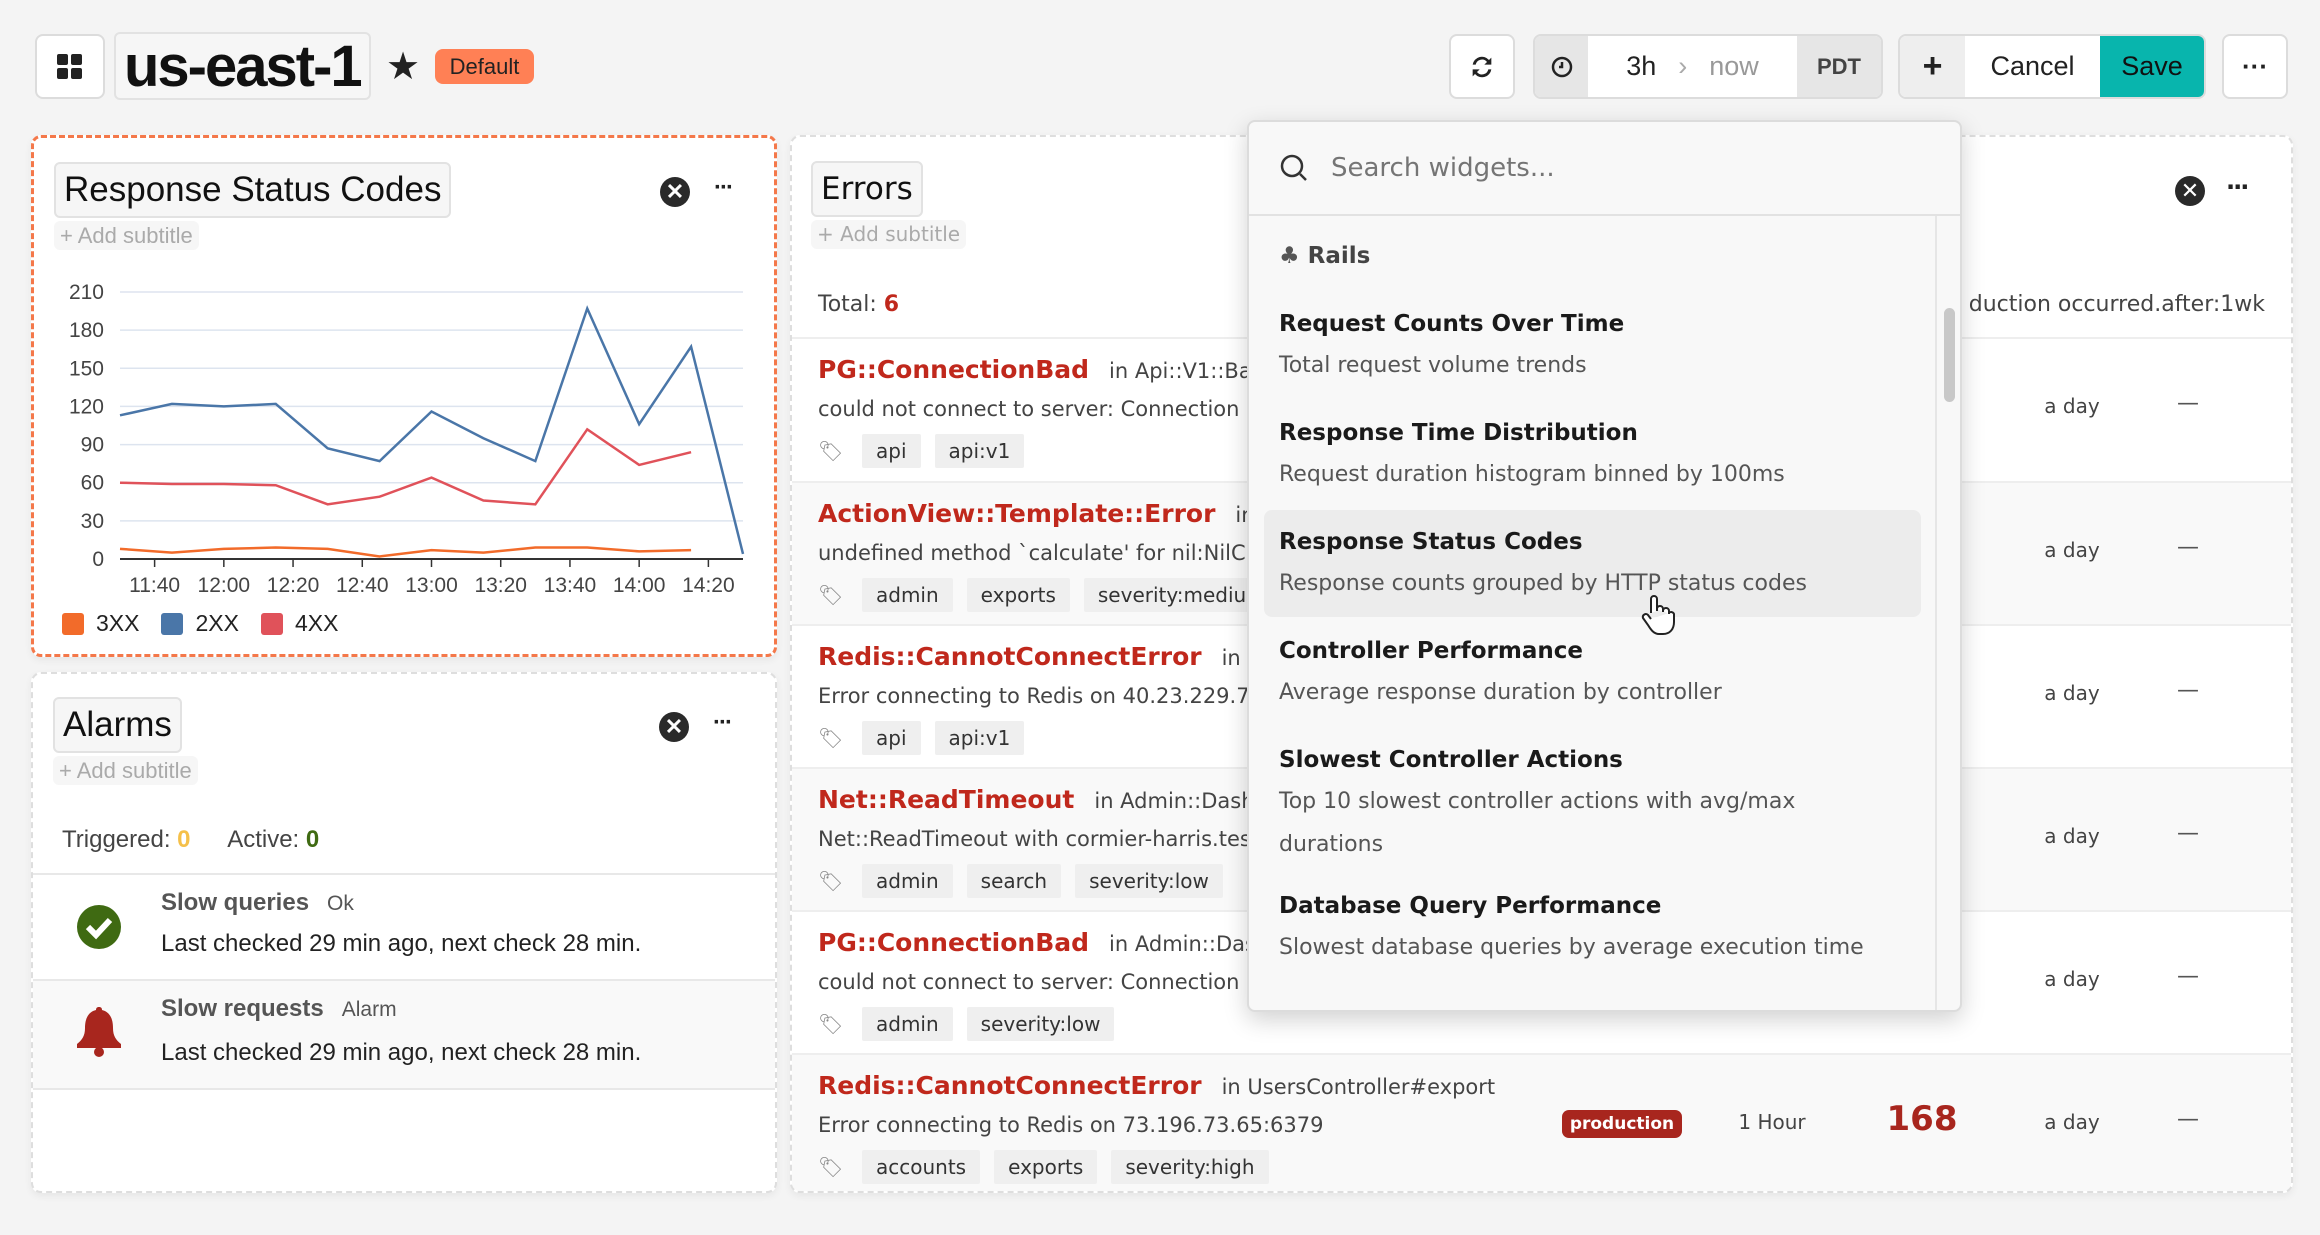 This screenshot has width=2320, height=1235. What do you see at coordinates (403, 67) in the screenshot?
I see `favorite-star-icon: ★` at bounding box center [403, 67].